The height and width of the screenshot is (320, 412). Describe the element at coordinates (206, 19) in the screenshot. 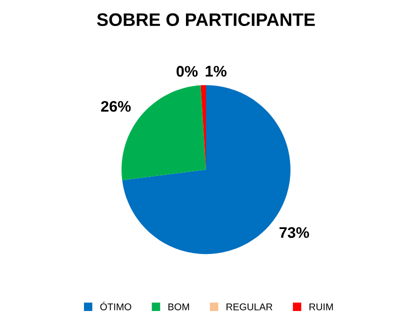

I see `chart-title: SOBRE O PARTICIPANTE` at that location.